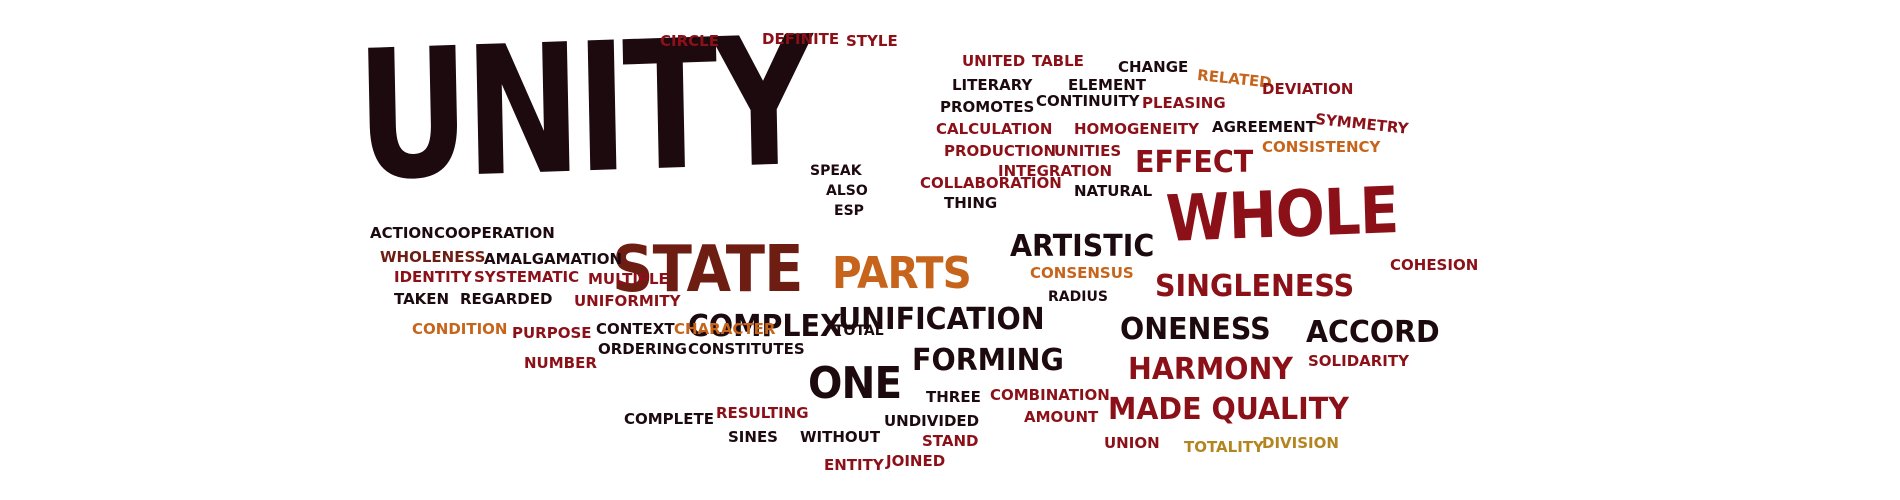 This screenshot has height=500, width=1900. I want to click on word-identity: IDENTITY, so click(433, 277).